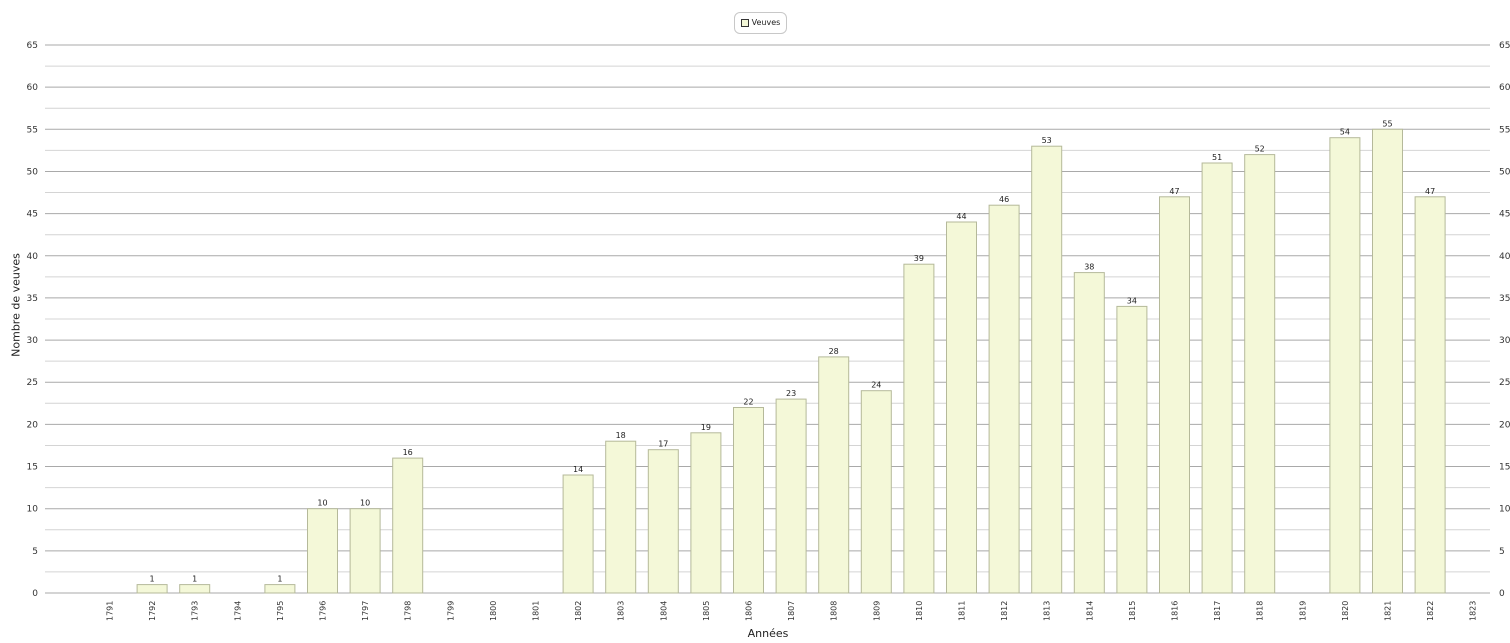 The width and height of the screenshot is (1510, 643). What do you see at coordinates (1504, 215) in the screenshot?
I see `y-tick-label-right: 45` at bounding box center [1504, 215].